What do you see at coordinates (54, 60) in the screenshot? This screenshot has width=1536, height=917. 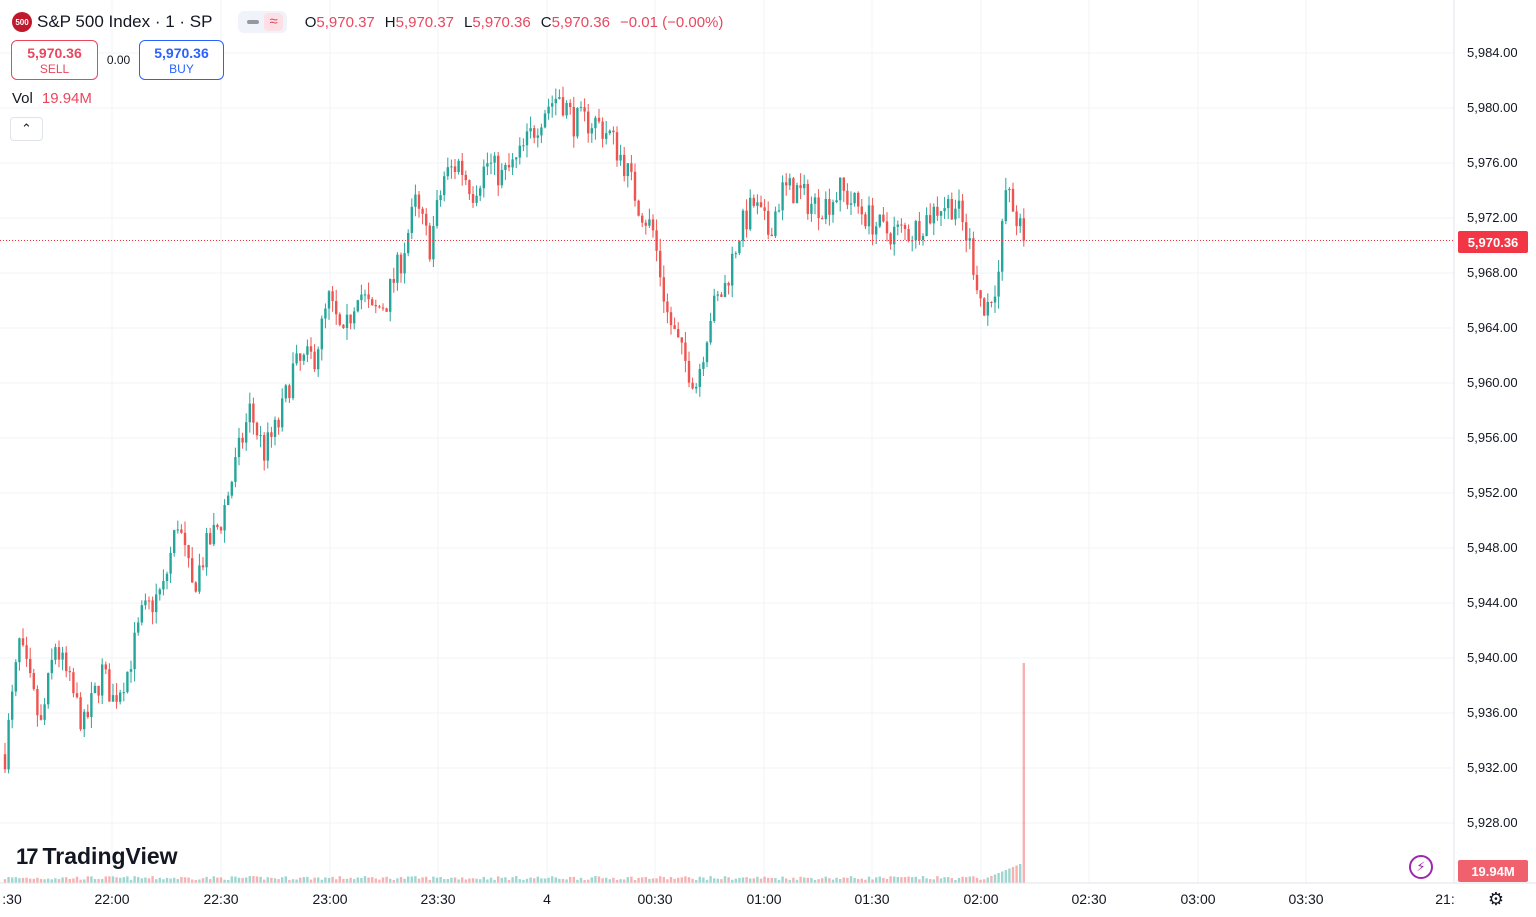 I see `sell-button: 5,970.36 SELL` at bounding box center [54, 60].